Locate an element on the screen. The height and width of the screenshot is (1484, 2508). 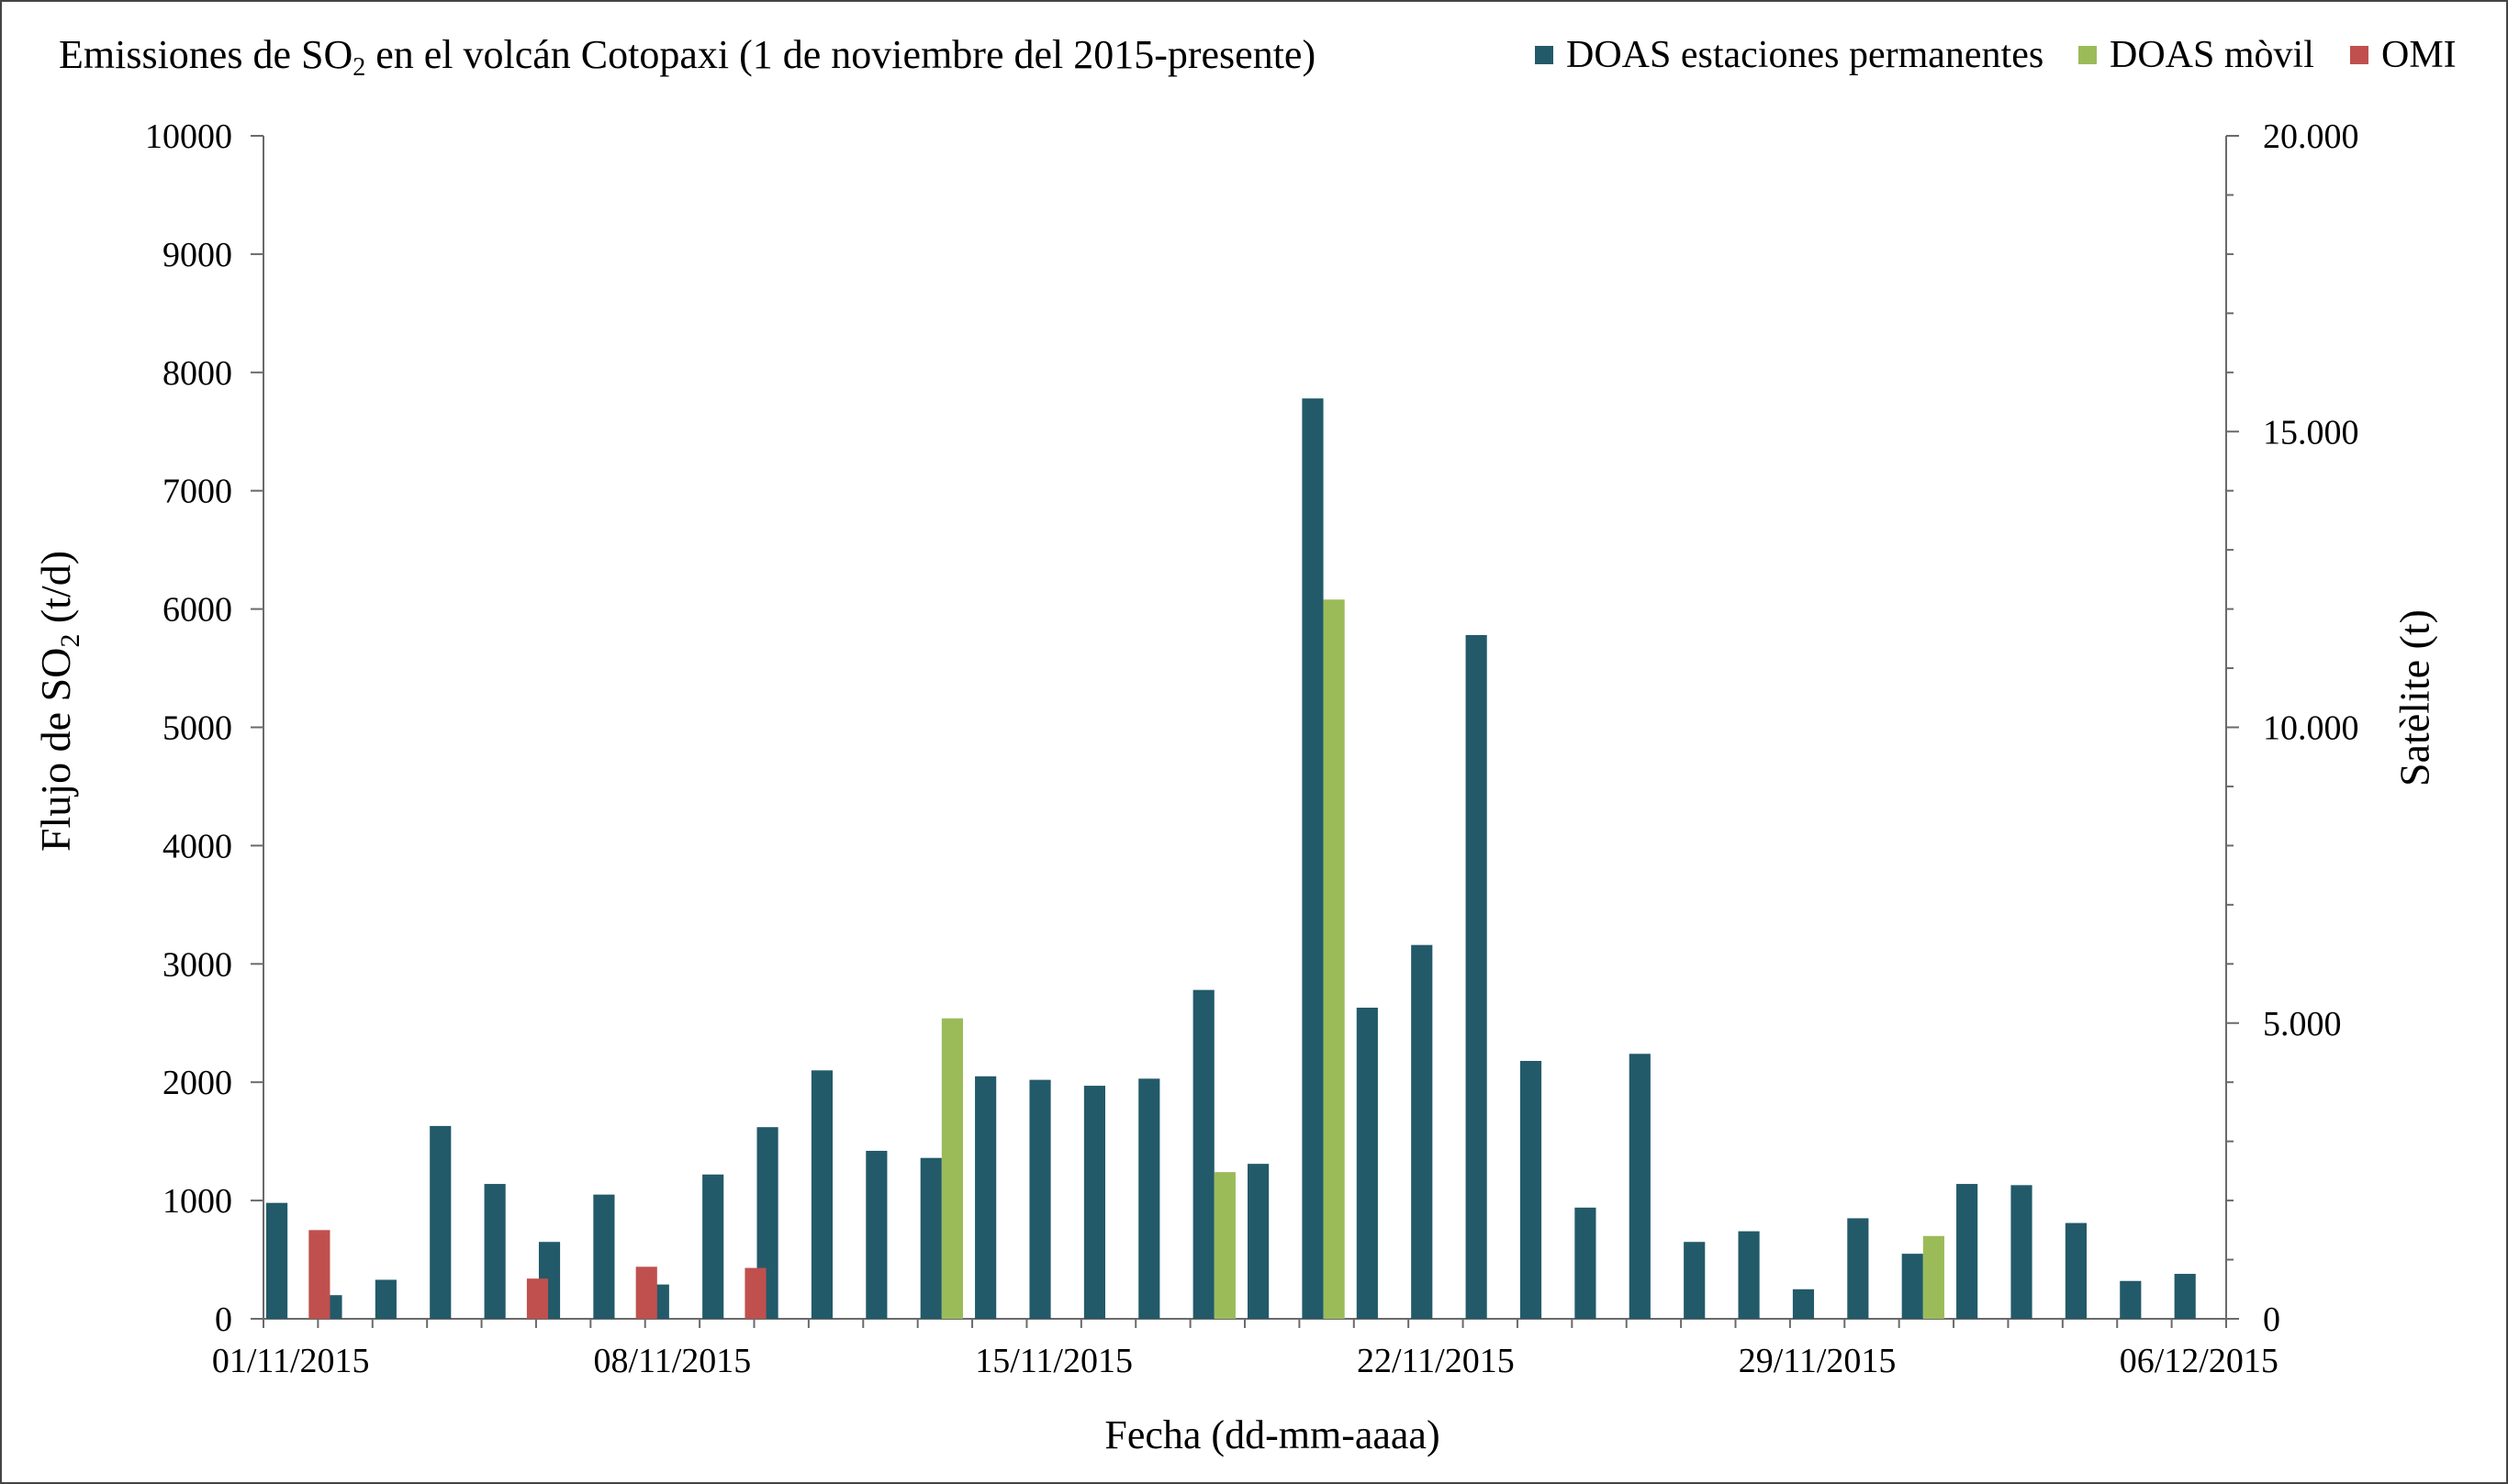
y-left-tick-label: 0 is located at coordinates (224, 1319).